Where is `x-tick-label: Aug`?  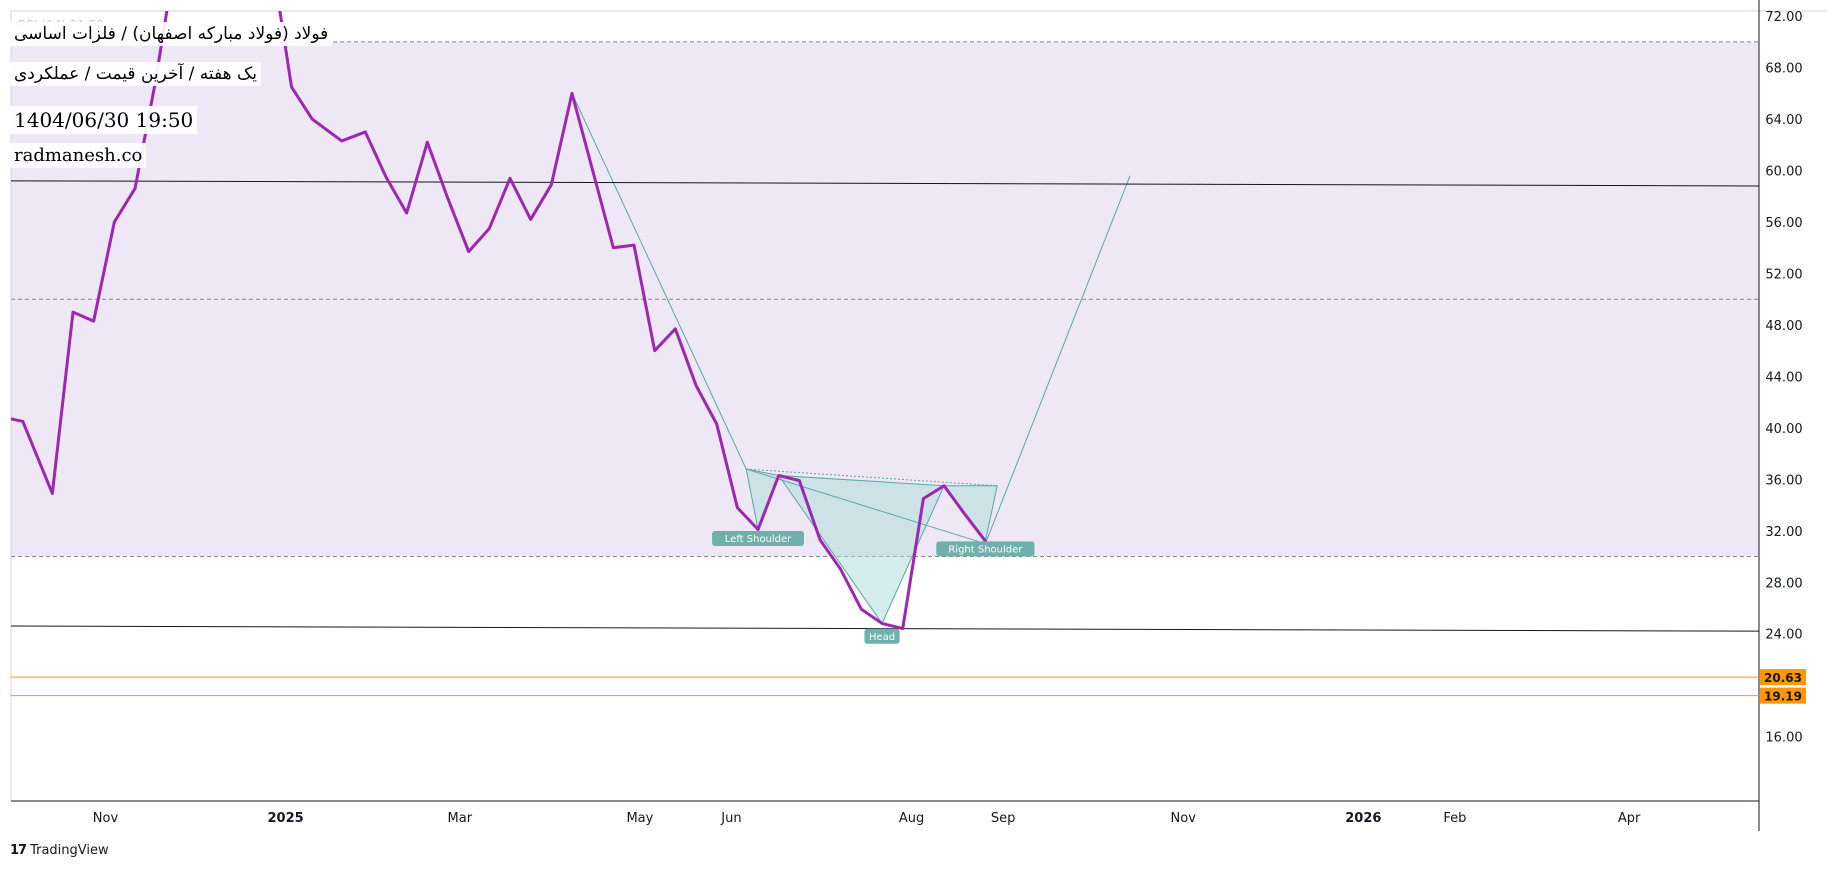 x-tick-label: Aug is located at coordinates (911, 818).